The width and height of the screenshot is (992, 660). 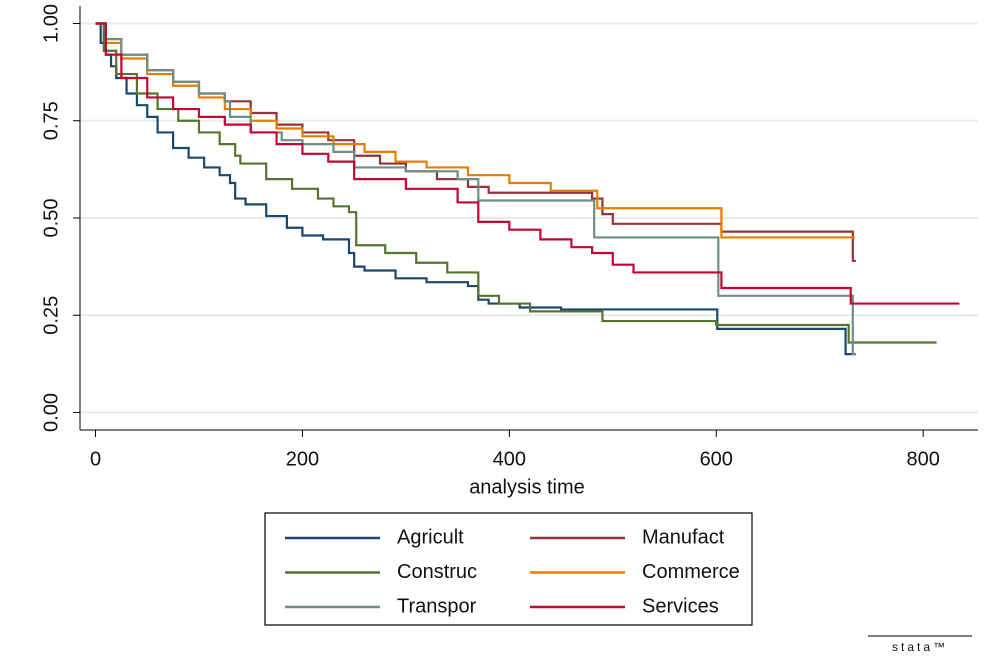 I want to click on y-tick-label: 1.00, so click(x=51, y=23).